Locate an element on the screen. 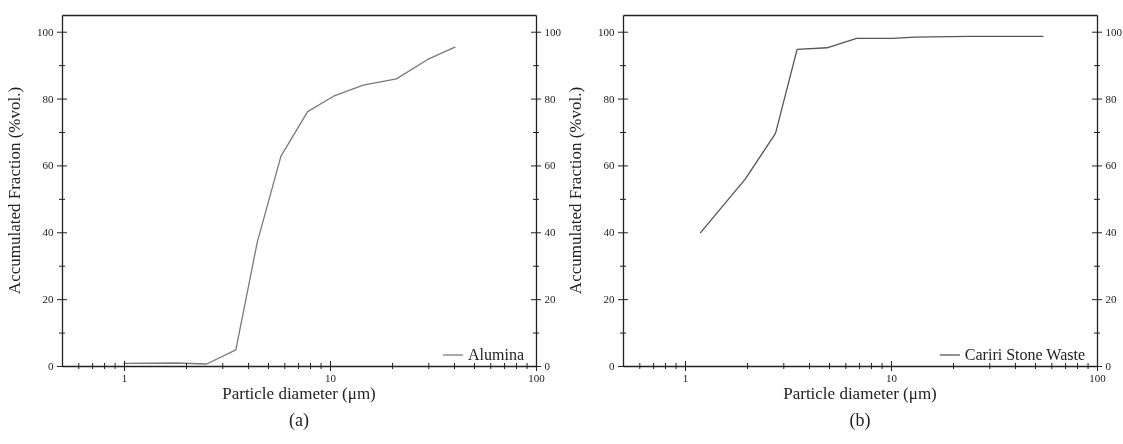  legend-label: Cariri Stone Waste is located at coordinates (1024, 354).